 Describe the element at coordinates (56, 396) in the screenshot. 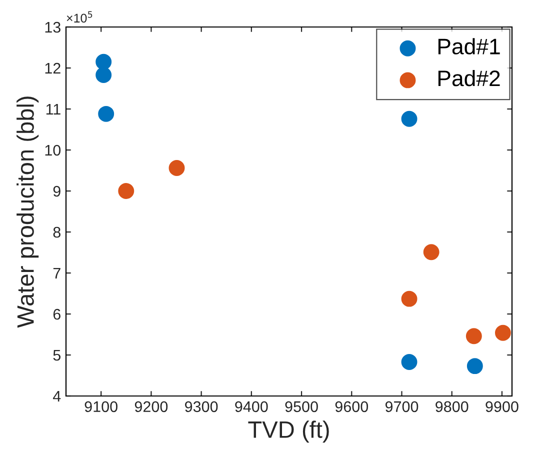

I see `y-tick-label: 4` at that location.